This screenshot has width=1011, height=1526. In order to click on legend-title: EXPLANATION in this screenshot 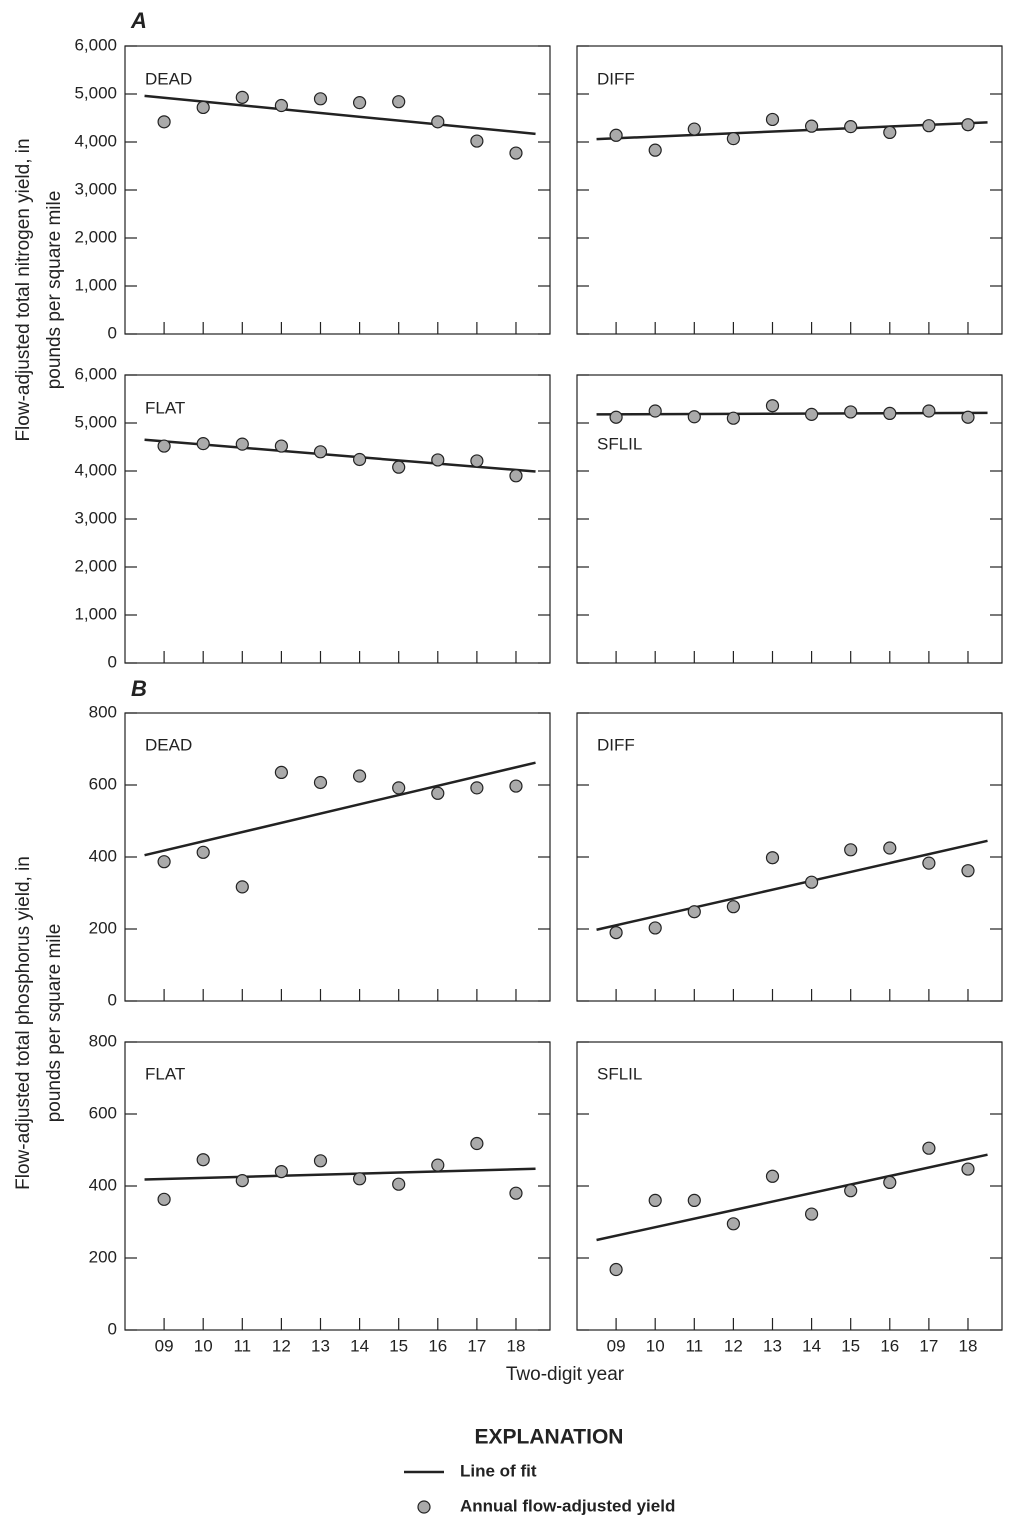, I will do `click(549, 1437)`.